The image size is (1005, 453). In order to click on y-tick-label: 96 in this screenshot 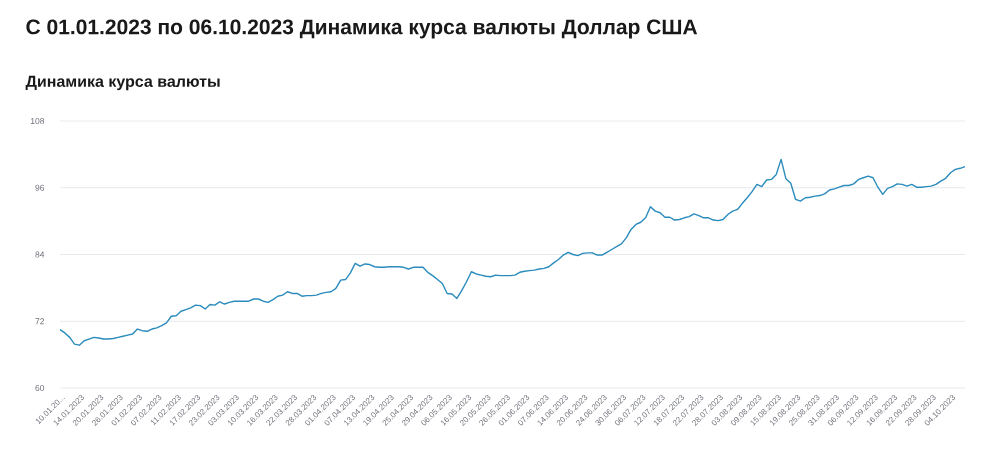, I will do `click(40, 187)`.